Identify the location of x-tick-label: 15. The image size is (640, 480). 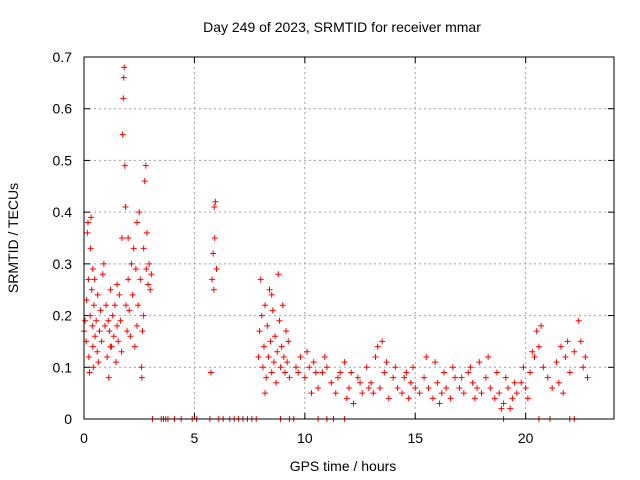
(415, 438).